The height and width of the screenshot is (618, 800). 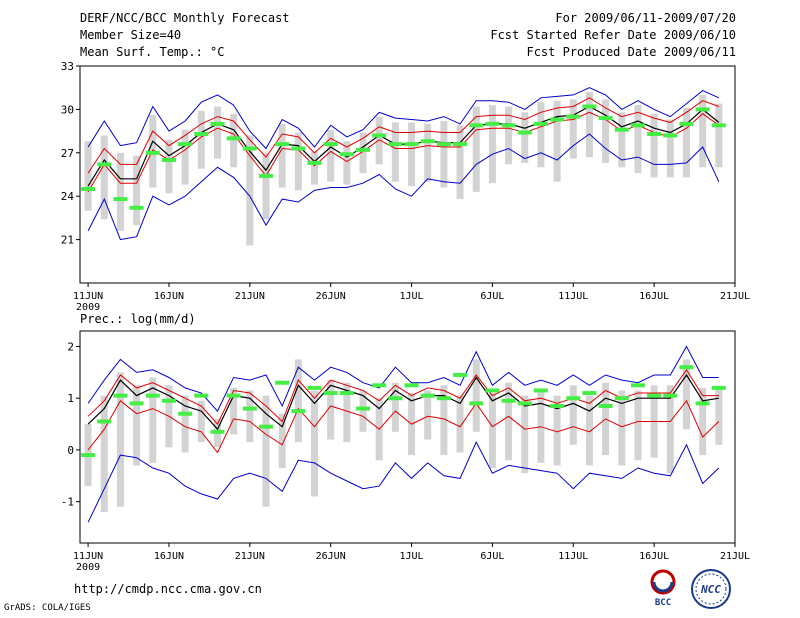 I want to click on bcc-logo-text: BCC, so click(x=663, y=603).